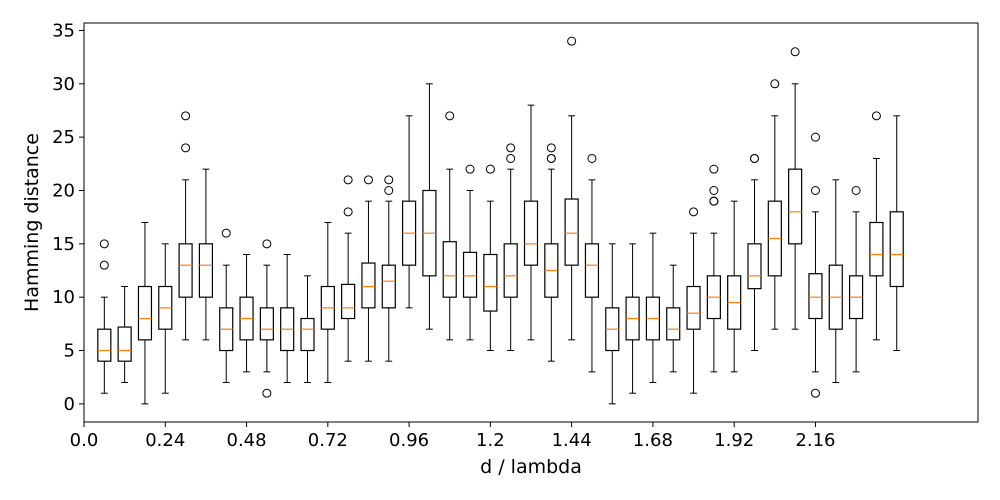 The image size is (1000, 500). I want to click on x-tick-label: 1.44, so click(572, 440).